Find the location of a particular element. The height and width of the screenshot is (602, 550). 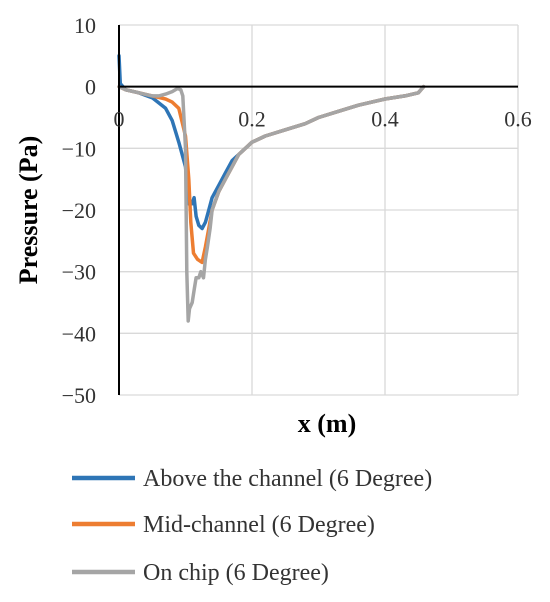

y-tick-label: −50 is located at coordinates (79, 395).